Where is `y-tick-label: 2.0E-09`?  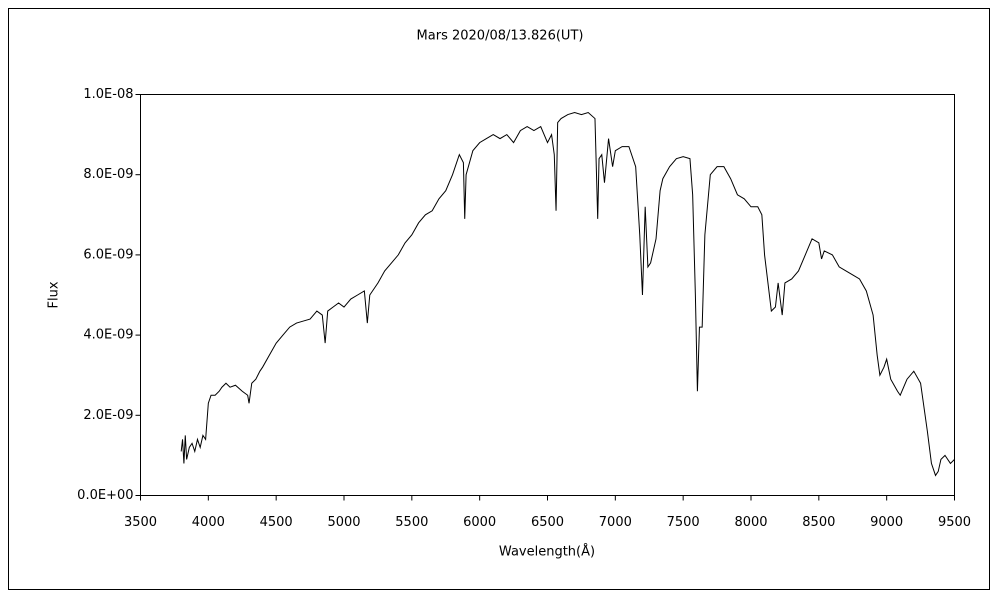
y-tick-label: 2.0E-09 is located at coordinates (108, 415).